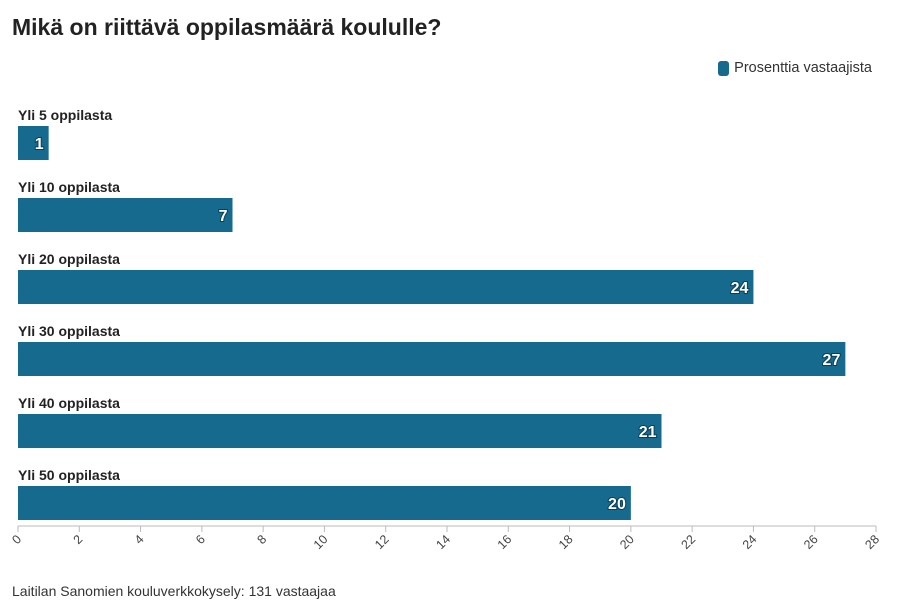 The width and height of the screenshot is (900, 613). What do you see at coordinates (223, 216) in the screenshot?
I see `bar-value-label: 7` at bounding box center [223, 216].